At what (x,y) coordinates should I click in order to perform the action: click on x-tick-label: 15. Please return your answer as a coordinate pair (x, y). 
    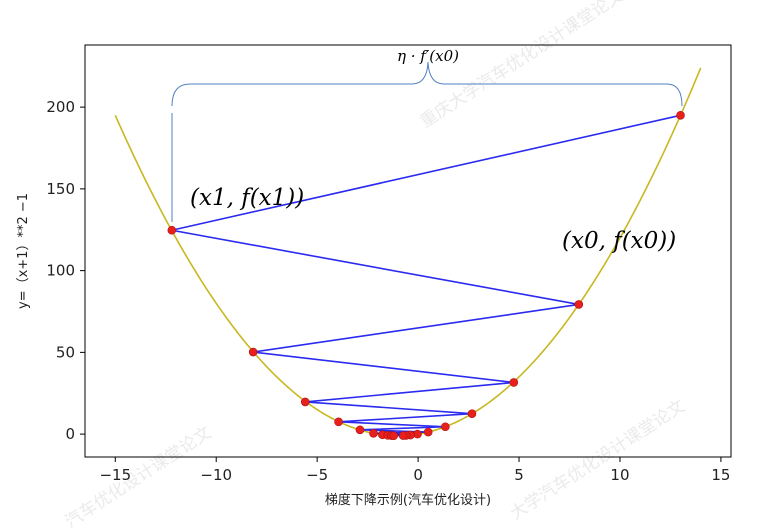
    Looking at the image, I should click on (720, 475).